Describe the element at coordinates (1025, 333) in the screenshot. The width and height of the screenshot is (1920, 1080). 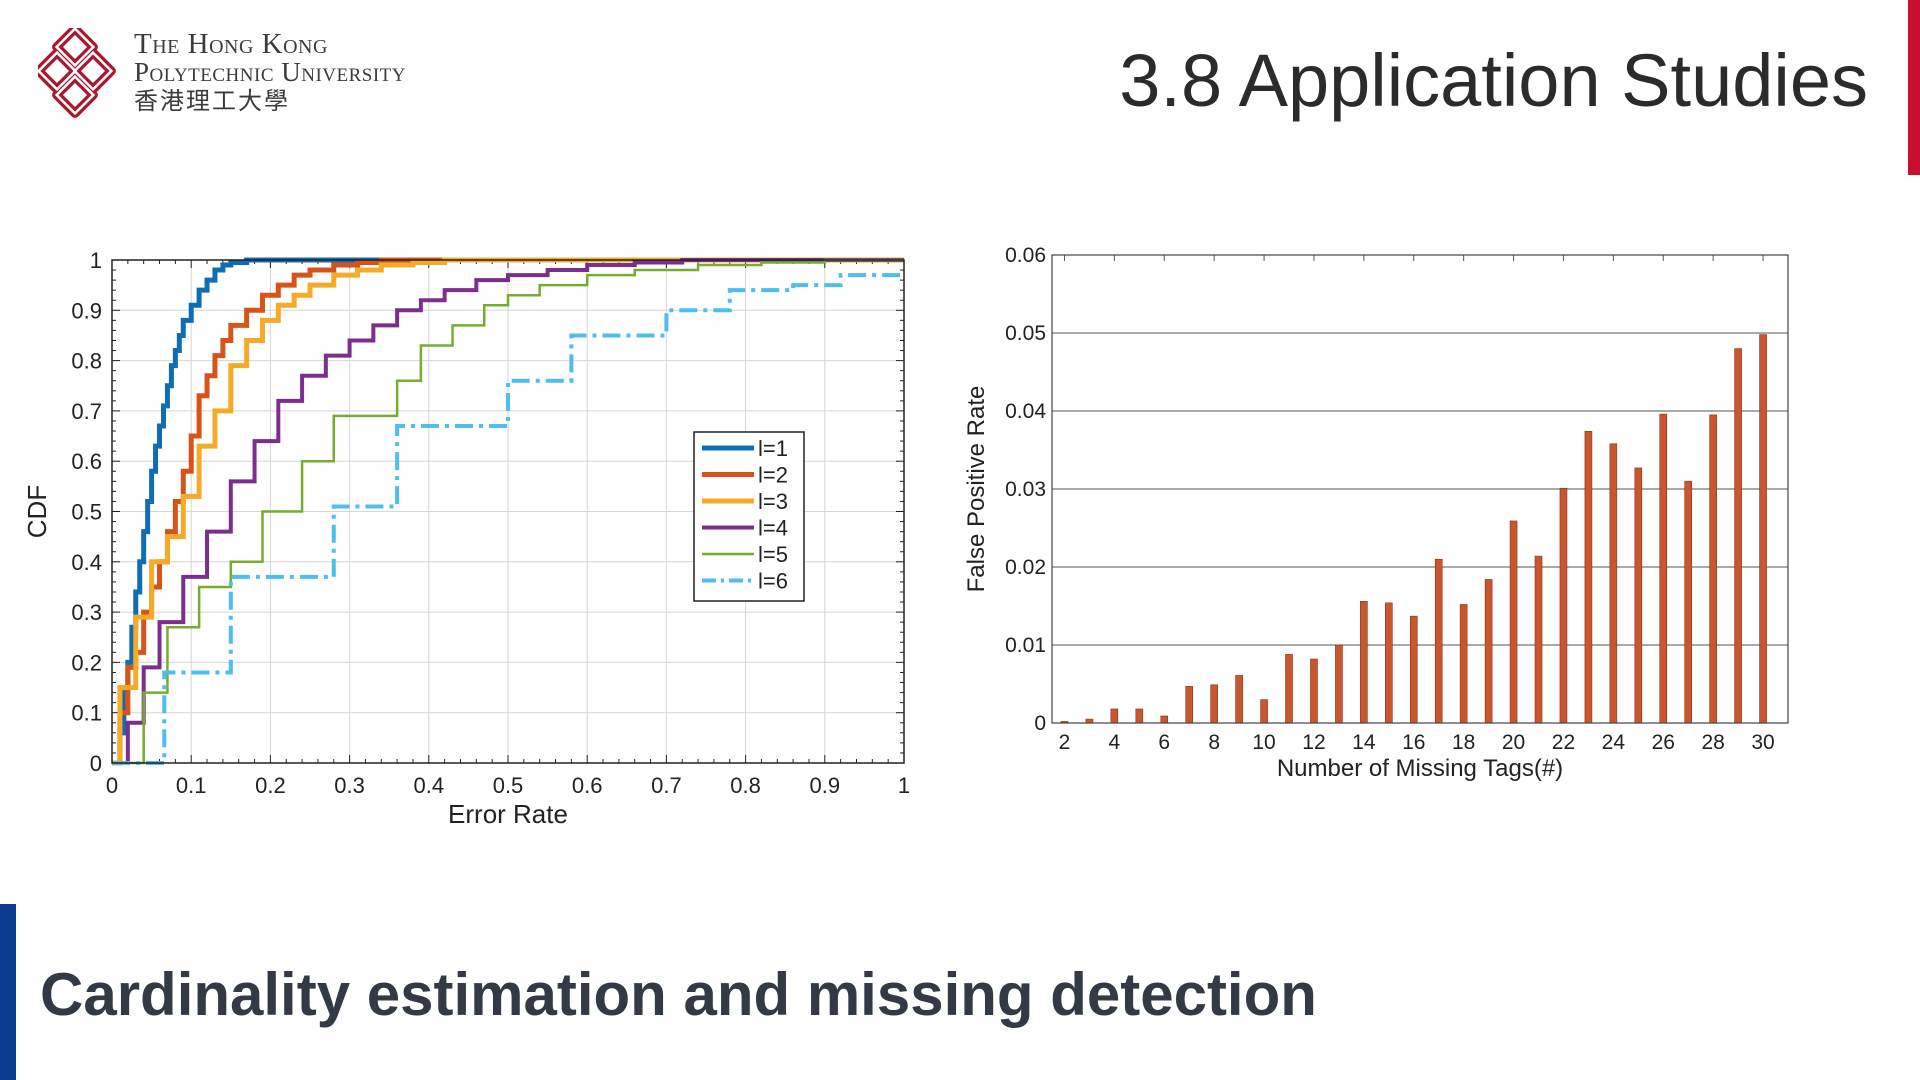
I see `y-tick-label: 0.05` at that location.